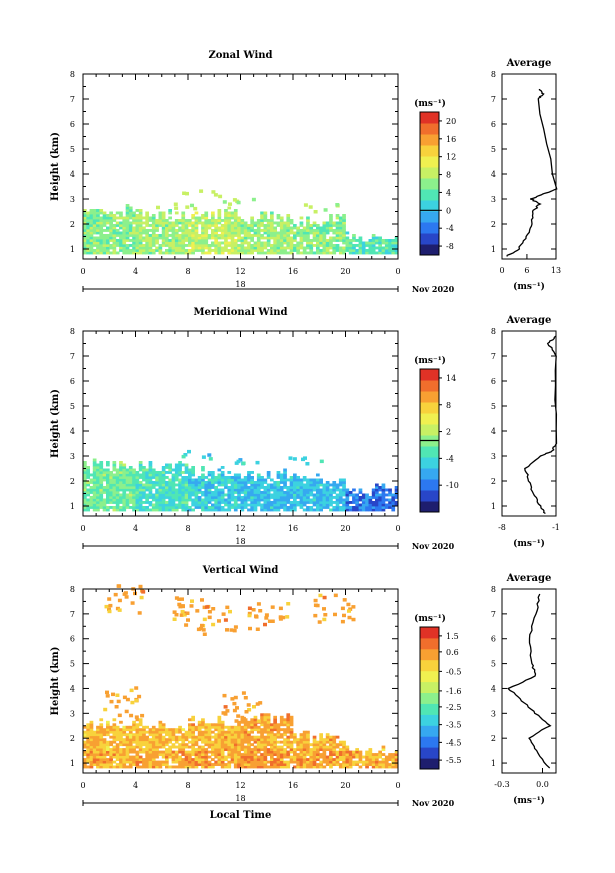 Image resolution: width=615 pixels, height=873 pixels. I want to click on average-y-tick-label: 5, so click(493, 406).